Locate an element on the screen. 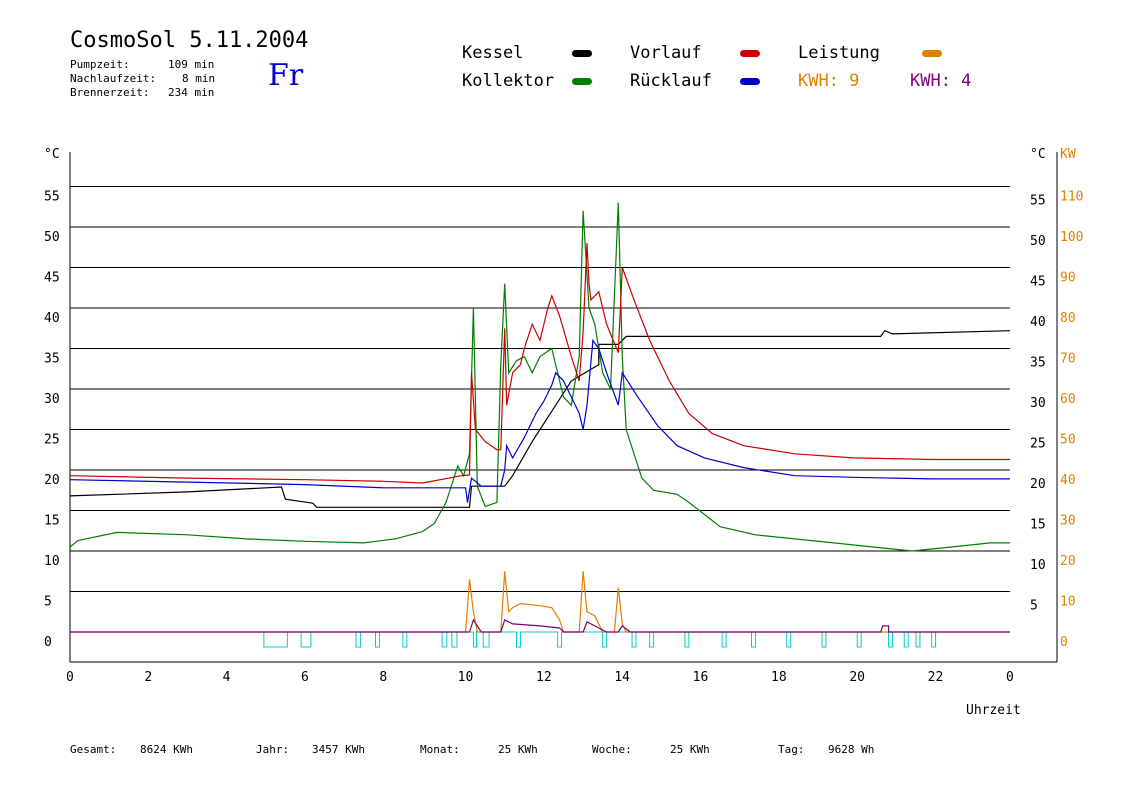 Image resolution: width=1148 pixels, height=812 pixels. footer-tag-label: Tag: is located at coordinates (791, 749).